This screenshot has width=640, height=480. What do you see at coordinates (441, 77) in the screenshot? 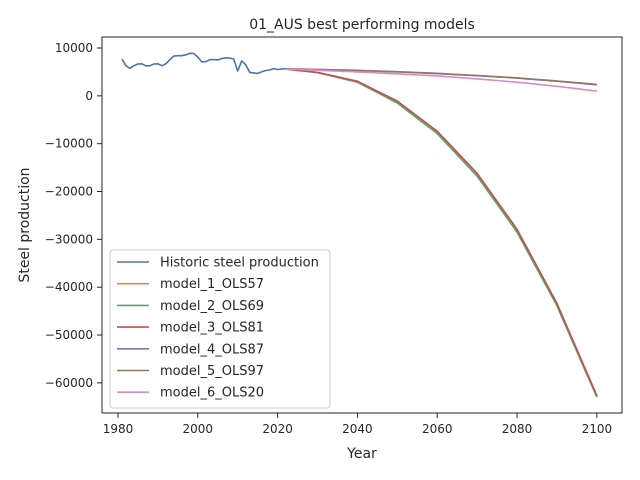
I see `series-line-model_5_OLS97` at bounding box center [441, 77].